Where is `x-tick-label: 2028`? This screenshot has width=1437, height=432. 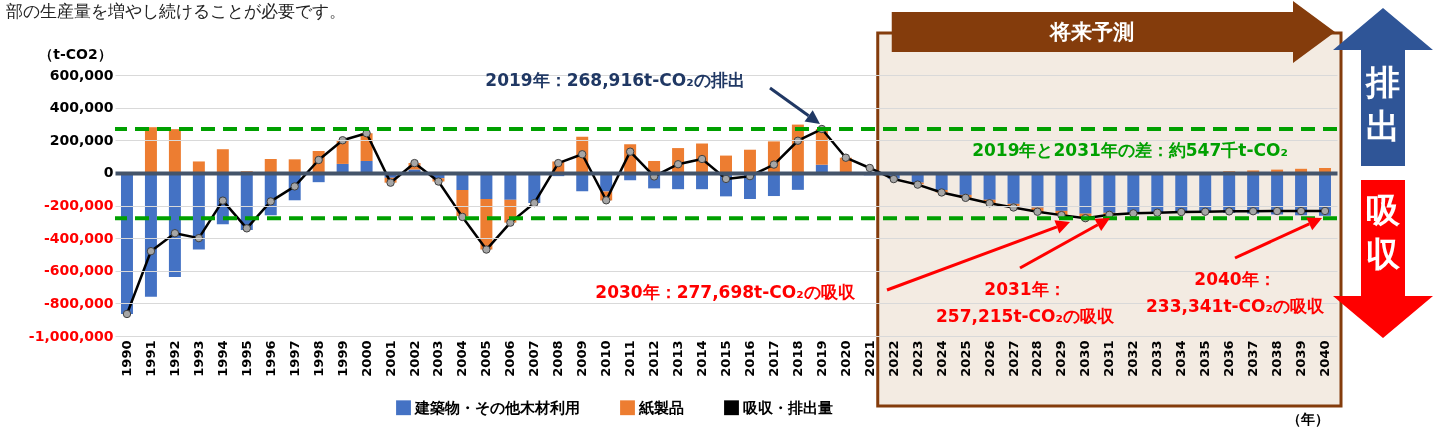
x-tick-label: 2028 is located at coordinates (1037, 358).